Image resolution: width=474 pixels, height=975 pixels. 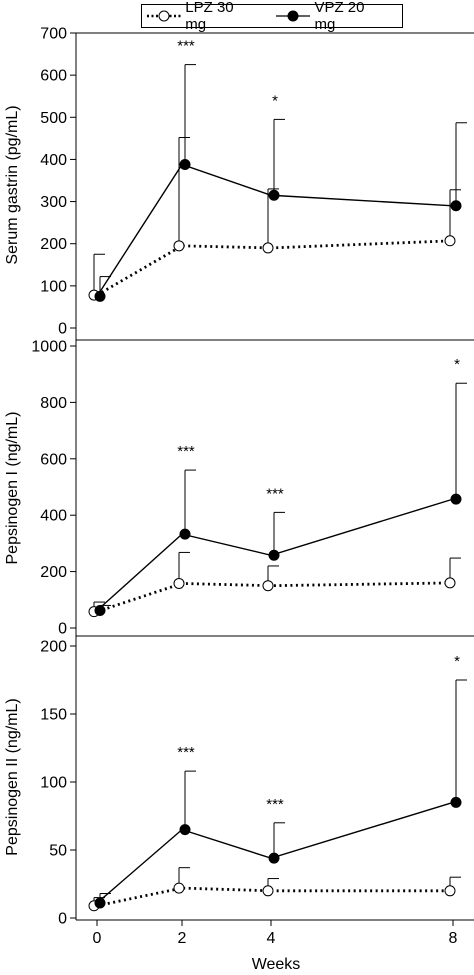 I want to click on x-tick-label: 8, so click(x=453, y=938).